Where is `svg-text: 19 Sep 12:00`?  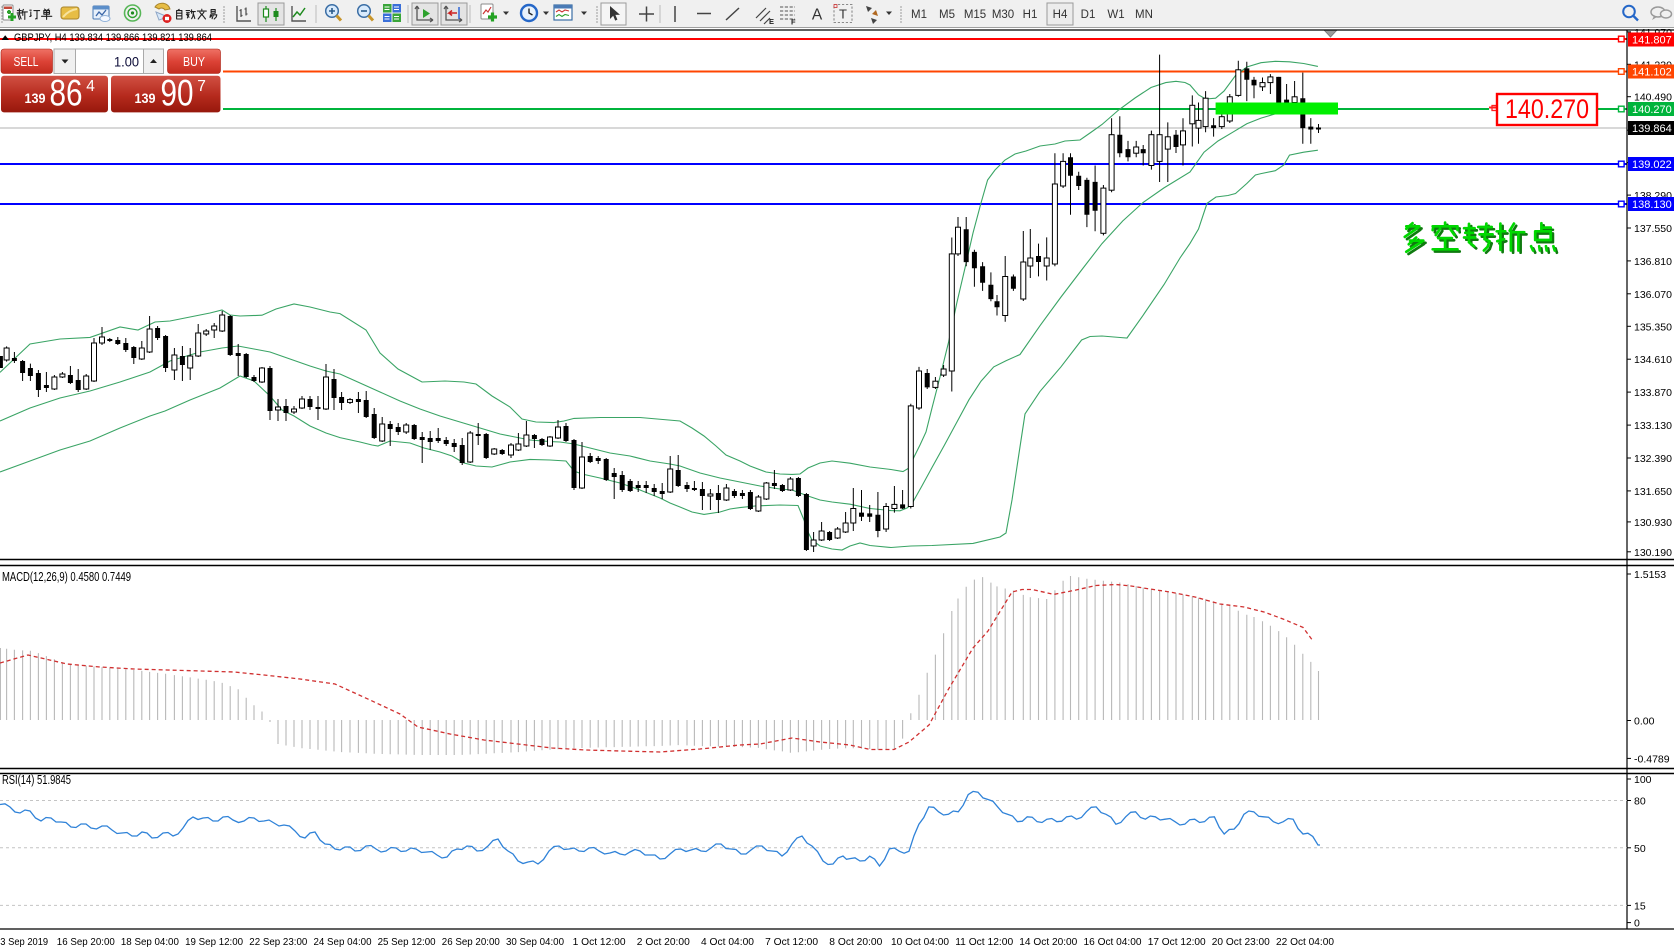
svg-text: 19 Sep 12:00 is located at coordinates (214, 942).